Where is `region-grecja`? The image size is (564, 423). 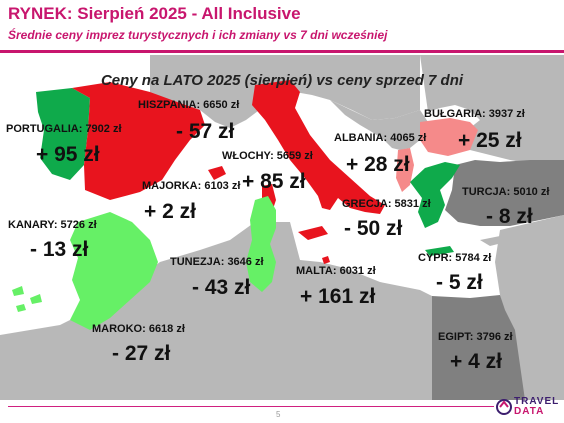 region-grecja is located at coordinates (435, 195).